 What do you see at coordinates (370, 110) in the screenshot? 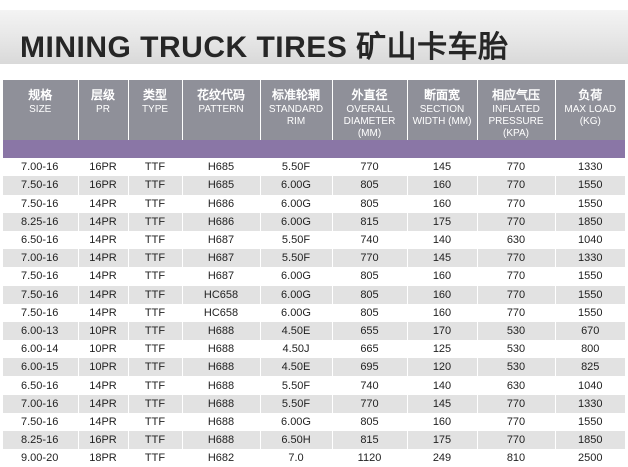
I see `column-header: 外直径 OVERALL DIAMETER (MM)` at bounding box center [370, 110].